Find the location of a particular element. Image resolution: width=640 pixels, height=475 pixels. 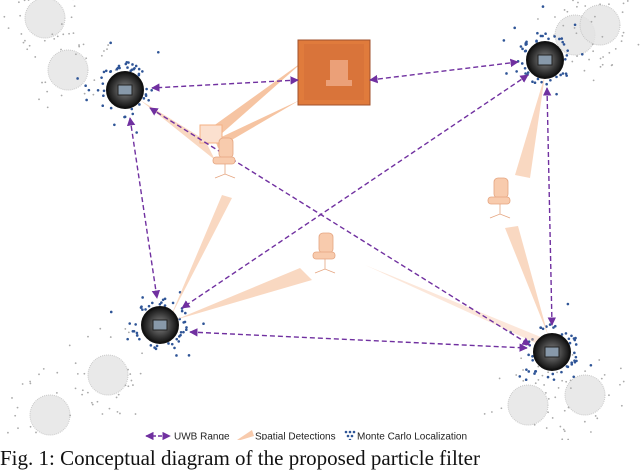

chair is located at coordinates (499, 198).